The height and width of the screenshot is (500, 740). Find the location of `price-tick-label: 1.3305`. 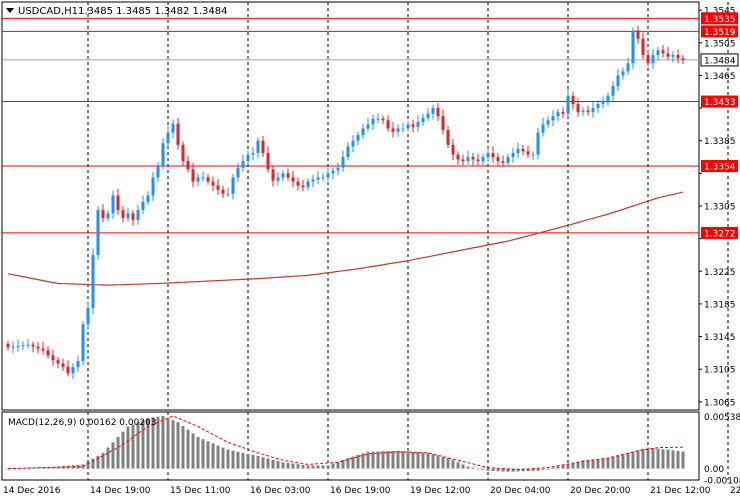

price-tick-label: 1.3305 is located at coordinates (720, 208).